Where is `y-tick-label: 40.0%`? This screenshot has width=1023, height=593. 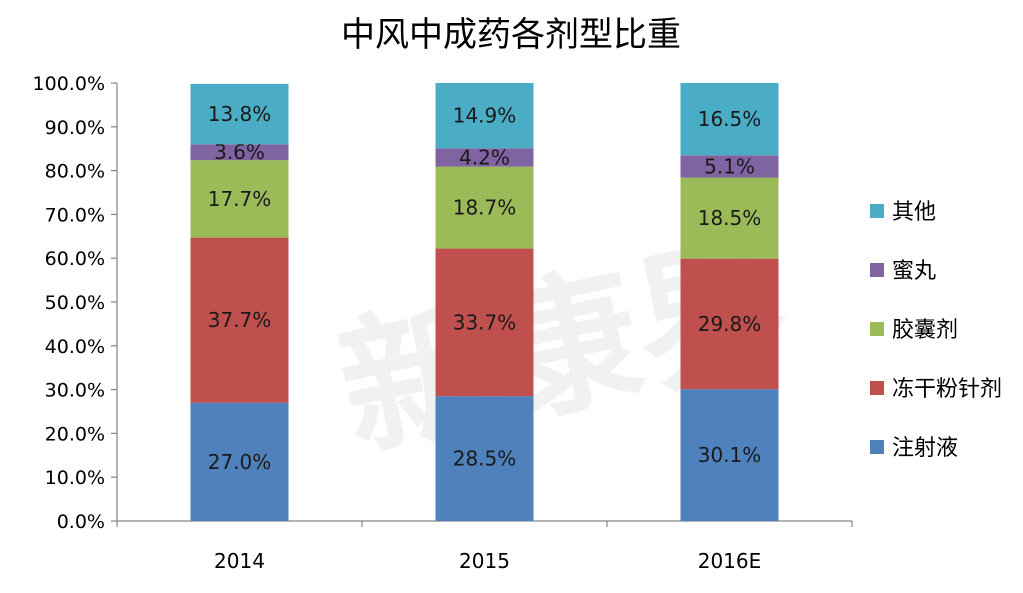 y-tick-label: 40.0% is located at coordinates (75, 347).